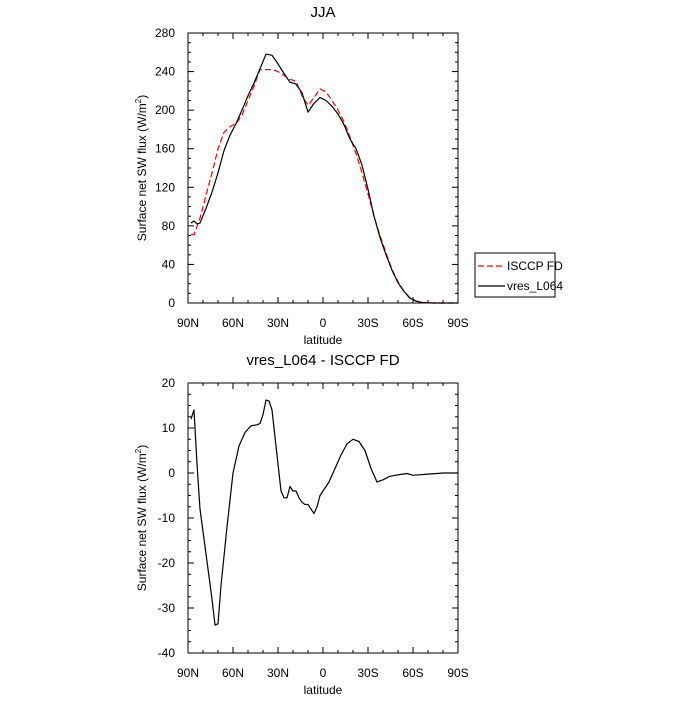 The width and height of the screenshot is (700, 705). I want to click on top-ticks, so click(323, 168).